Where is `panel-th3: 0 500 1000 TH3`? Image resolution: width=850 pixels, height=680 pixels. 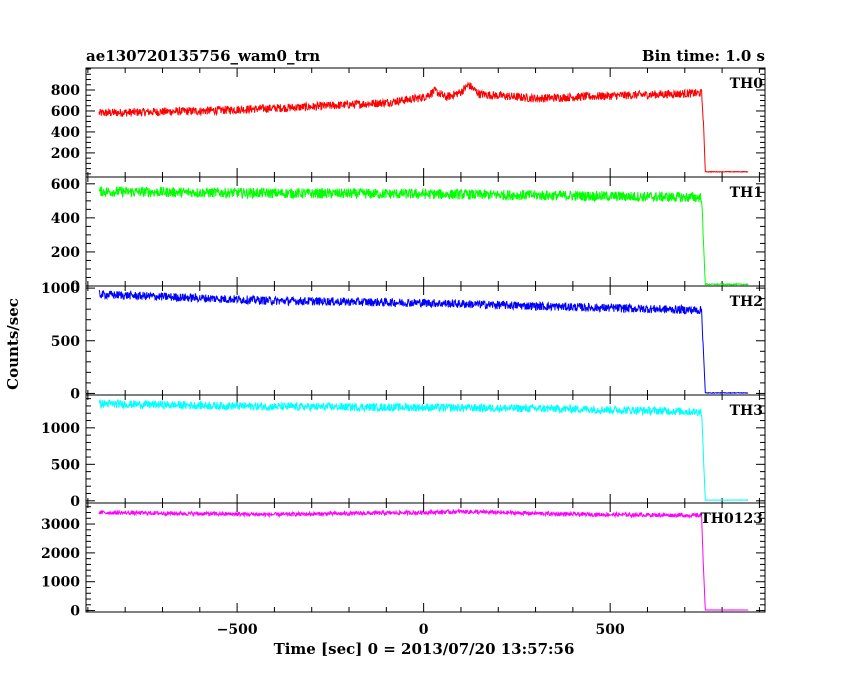 panel-th3: 0 500 1000 TH3 is located at coordinates (403, 452).